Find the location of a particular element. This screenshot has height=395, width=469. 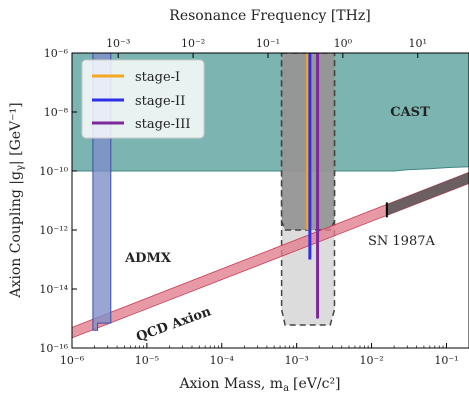

x-tick-label: 10⁻¹ is located at coordinates (446, 360).